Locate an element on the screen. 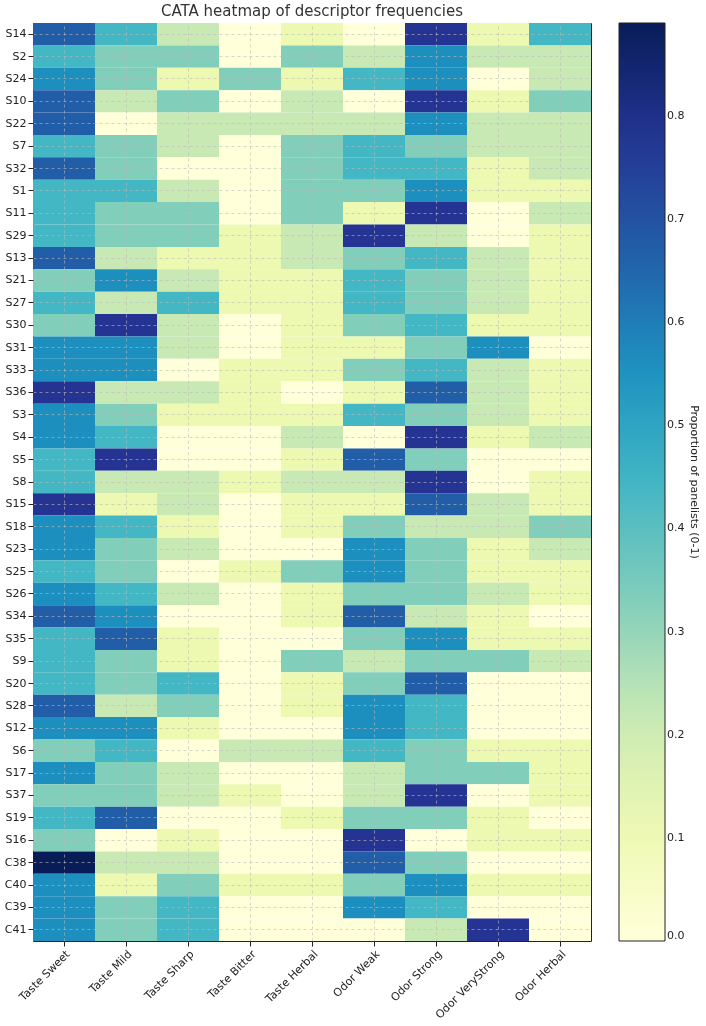 This screenshot has width=706, height=1026. y-tick-label: C40 is located at coordinates (15, 885).